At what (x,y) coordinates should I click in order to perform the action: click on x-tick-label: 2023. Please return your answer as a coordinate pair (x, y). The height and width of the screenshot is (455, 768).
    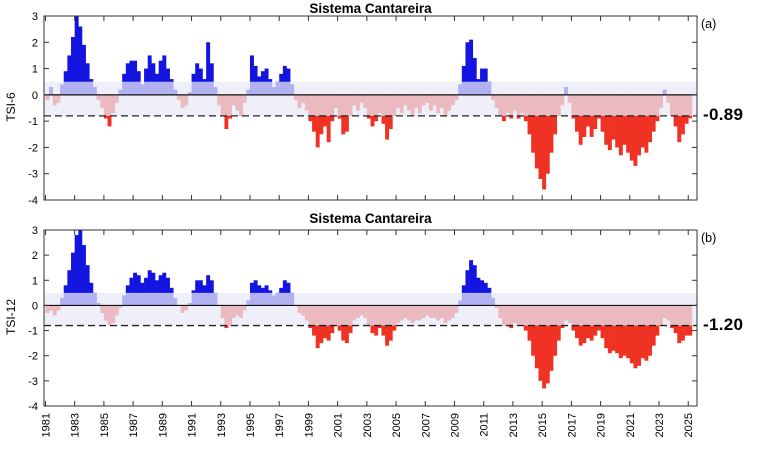
    Looking at the image, I should click on (660, 425).